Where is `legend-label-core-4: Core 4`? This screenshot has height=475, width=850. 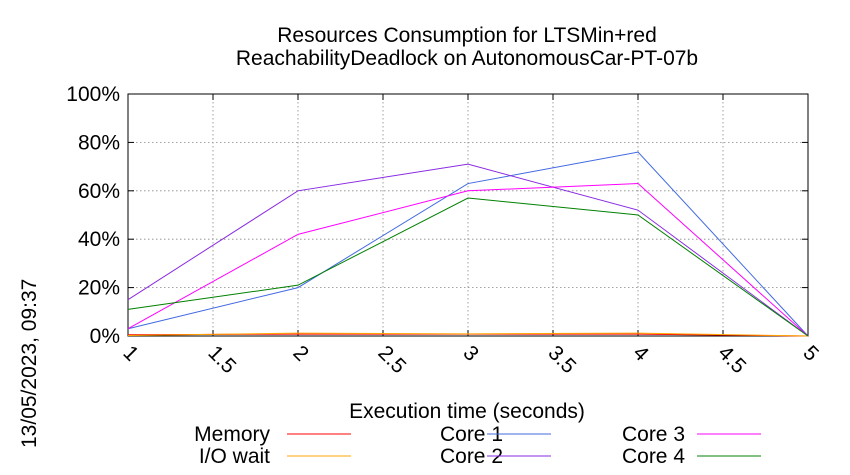 legend-label-core-4: Core 4 is located at coordinates (653, 456).